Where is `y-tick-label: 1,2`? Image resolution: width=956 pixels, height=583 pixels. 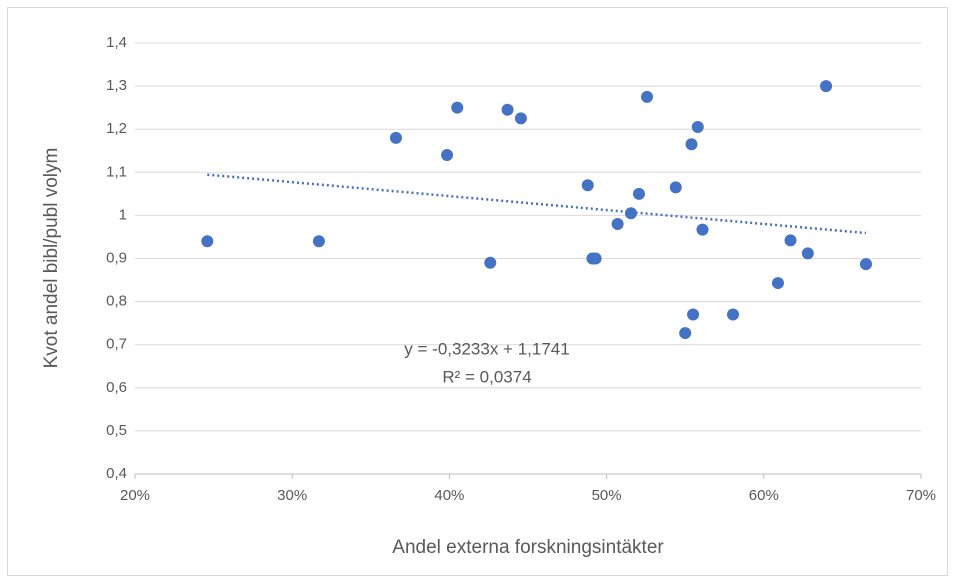
y-tick-label: 1,2 is located at coordinates (116, 128).